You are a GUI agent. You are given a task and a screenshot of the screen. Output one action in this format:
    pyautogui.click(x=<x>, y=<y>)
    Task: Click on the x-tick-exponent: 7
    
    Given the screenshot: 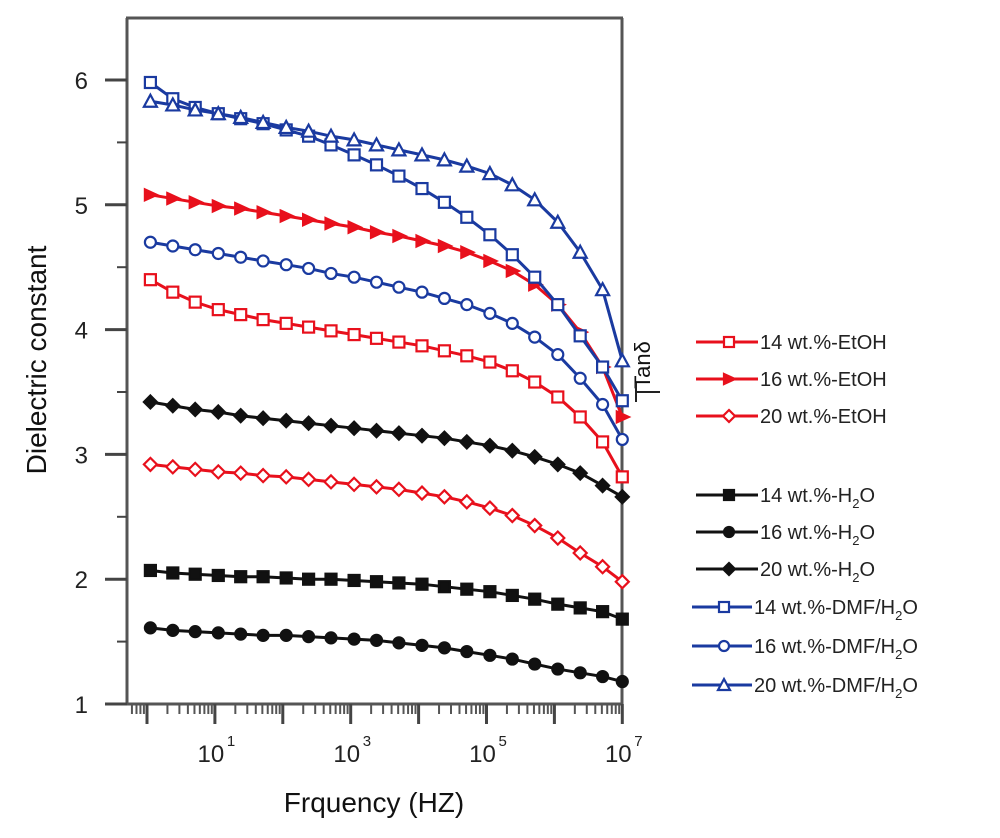 What is the action you would take?
    pyautogui.click(x=638, y=741)
    